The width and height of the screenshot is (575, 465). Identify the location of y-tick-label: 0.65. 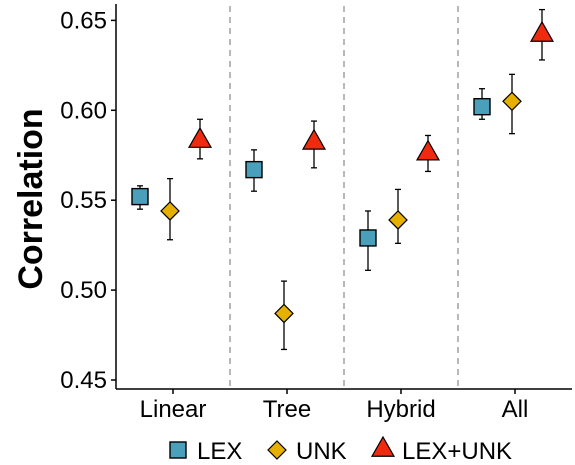
(83, 20).